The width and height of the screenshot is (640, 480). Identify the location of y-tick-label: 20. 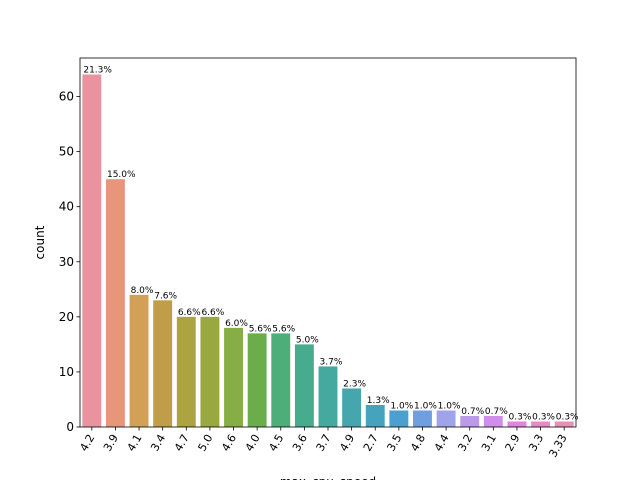
(66, 317).